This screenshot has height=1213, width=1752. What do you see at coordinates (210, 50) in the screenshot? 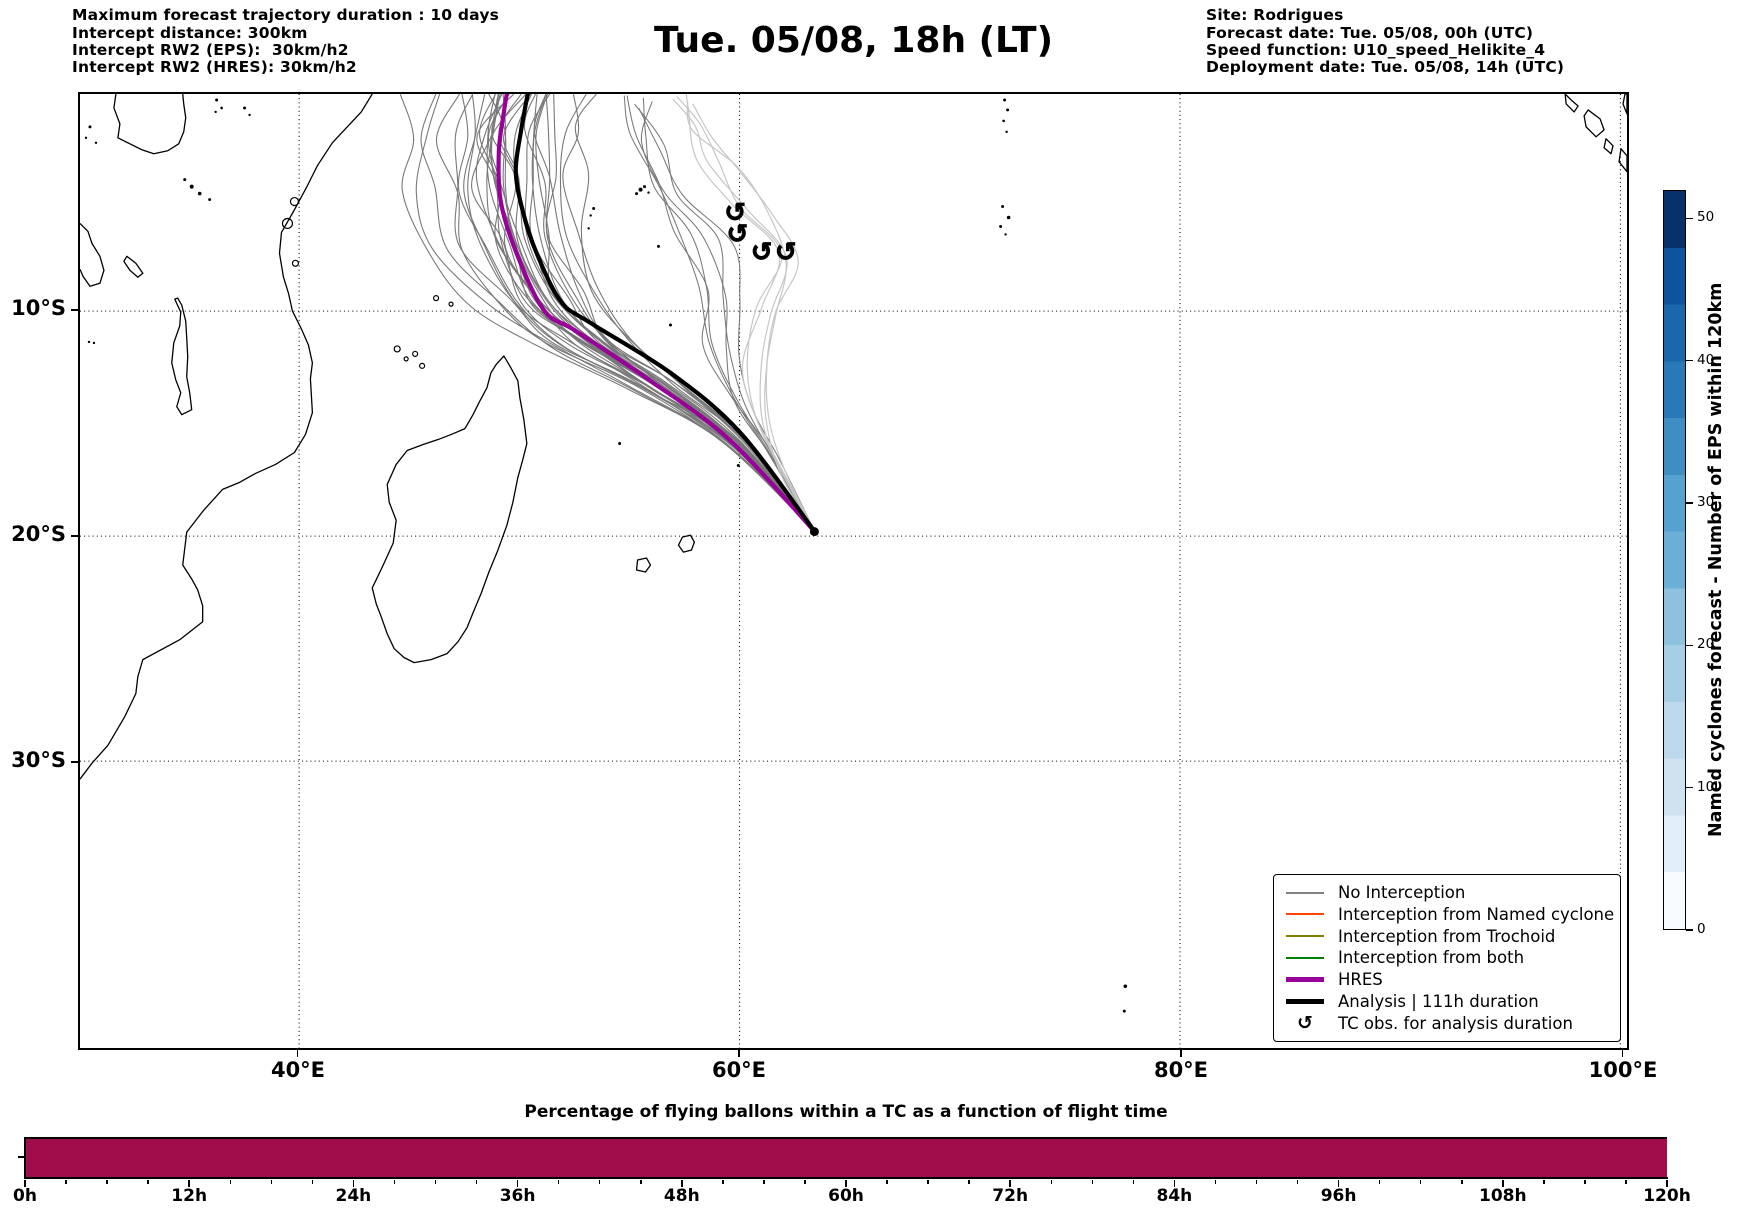
I see `header-left-line-3: Intercept RW2 (EPS): 30km/h2` at bounding box center [210, 50].